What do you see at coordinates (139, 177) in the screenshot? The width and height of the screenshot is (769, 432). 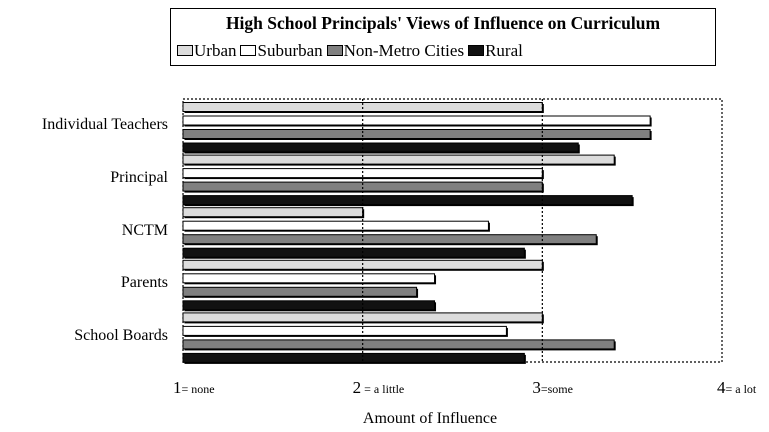 I see `category-label: Principal` at bounding box center [139, 177].